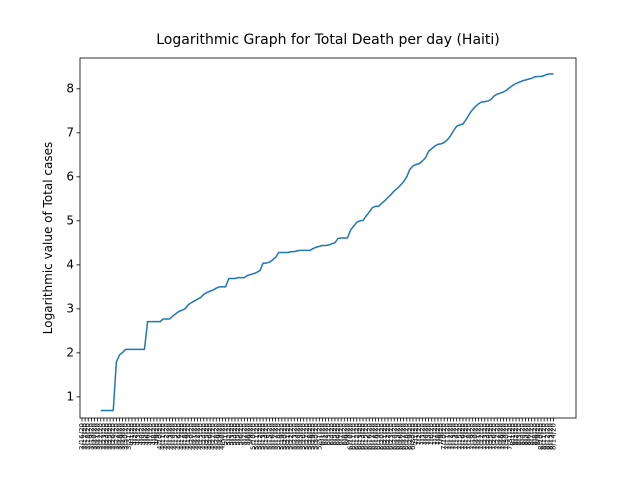 The image size is (640, 480). What do you see at coordinates (291, 436) in the screenshot?
I see `x-tick-label: 5/22/20` at bounding box center [291, 436].